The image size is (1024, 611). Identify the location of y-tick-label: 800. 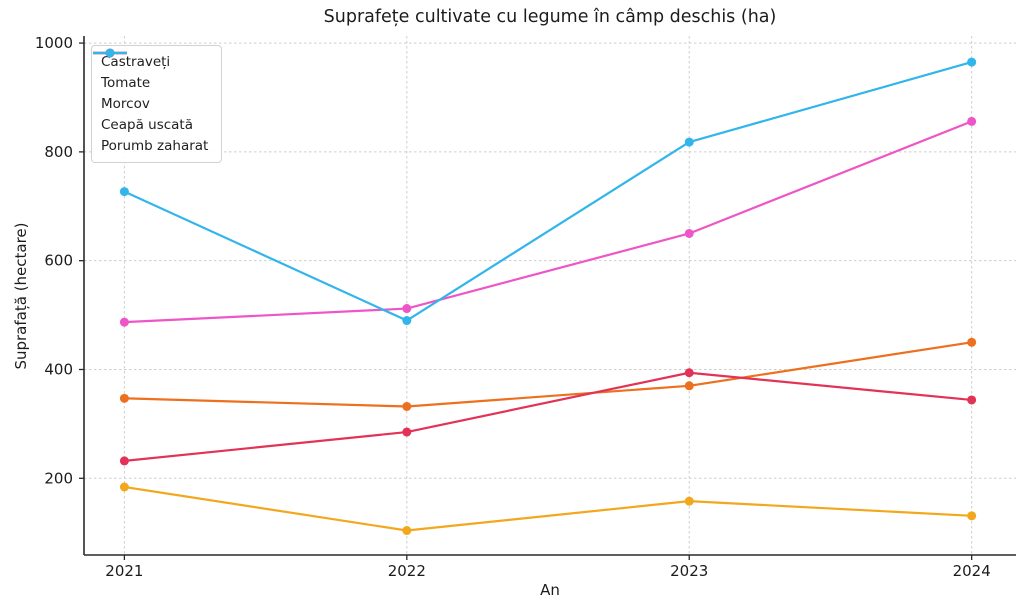
(58, 152).